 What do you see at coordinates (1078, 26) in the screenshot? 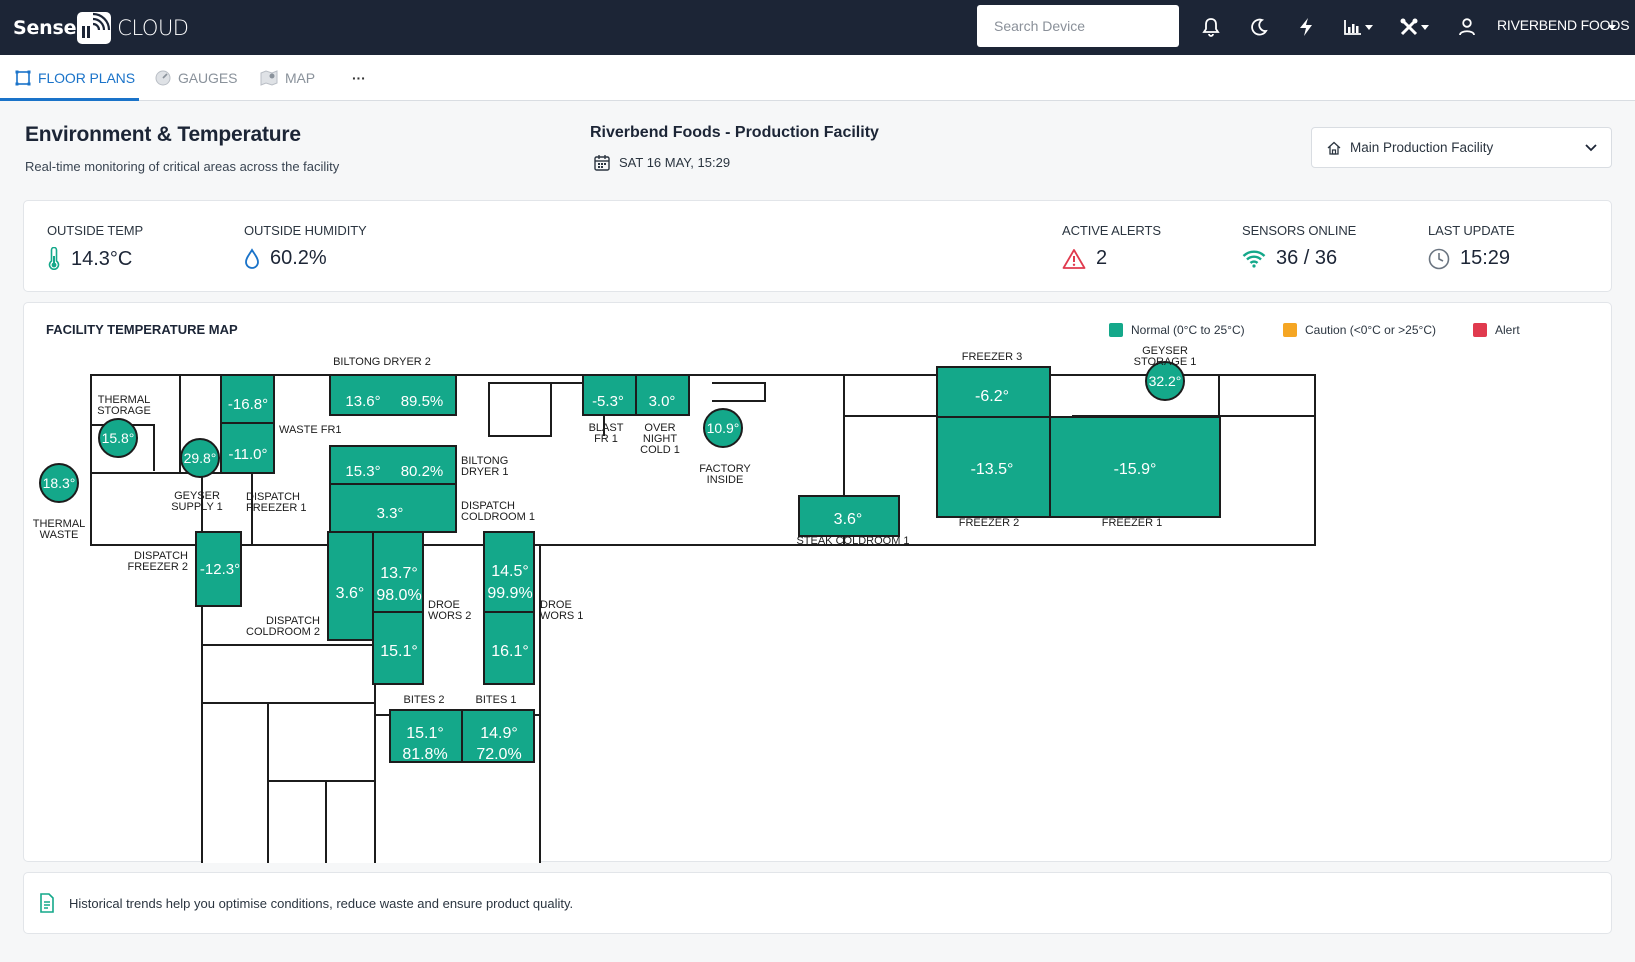
I see `search-input` at bounding box center [1078, 26].